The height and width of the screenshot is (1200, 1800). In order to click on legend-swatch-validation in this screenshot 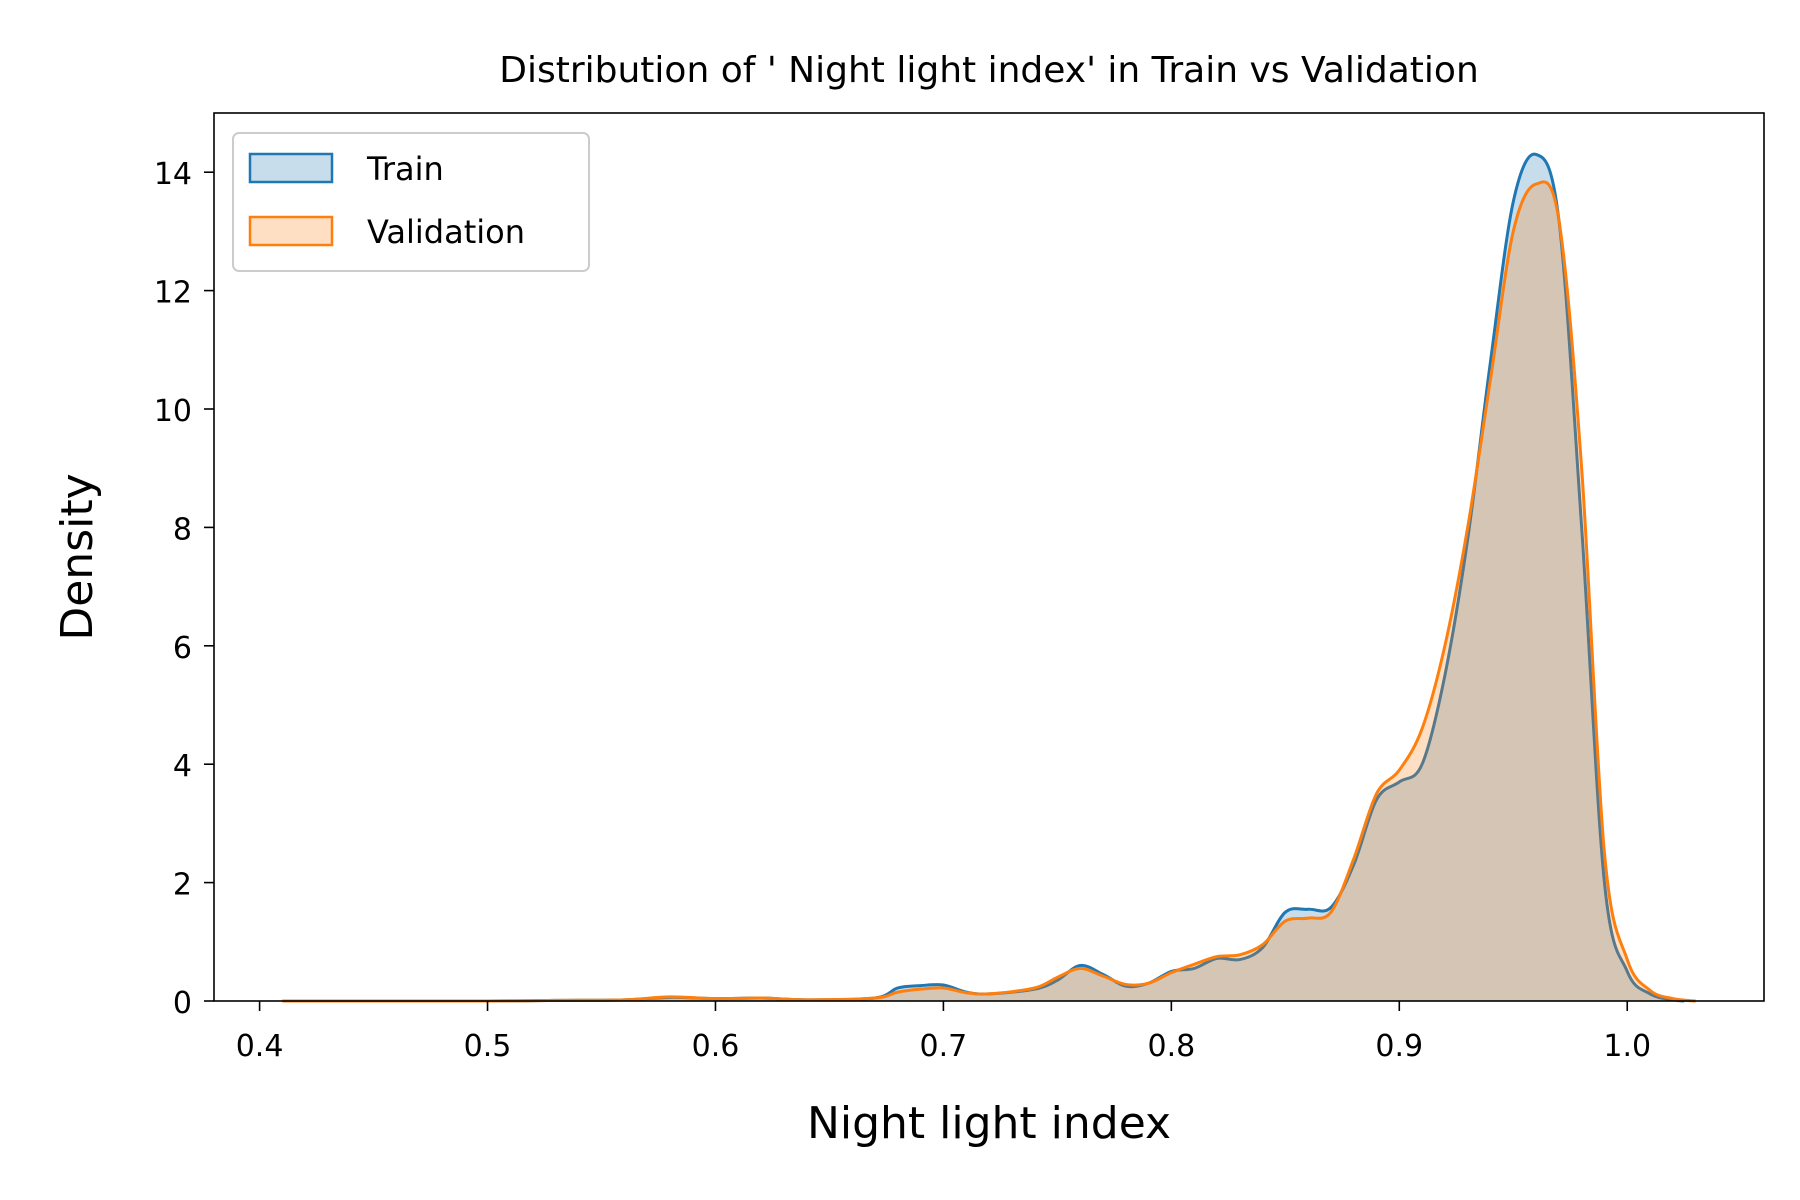, I will do `click(291, 231)`.